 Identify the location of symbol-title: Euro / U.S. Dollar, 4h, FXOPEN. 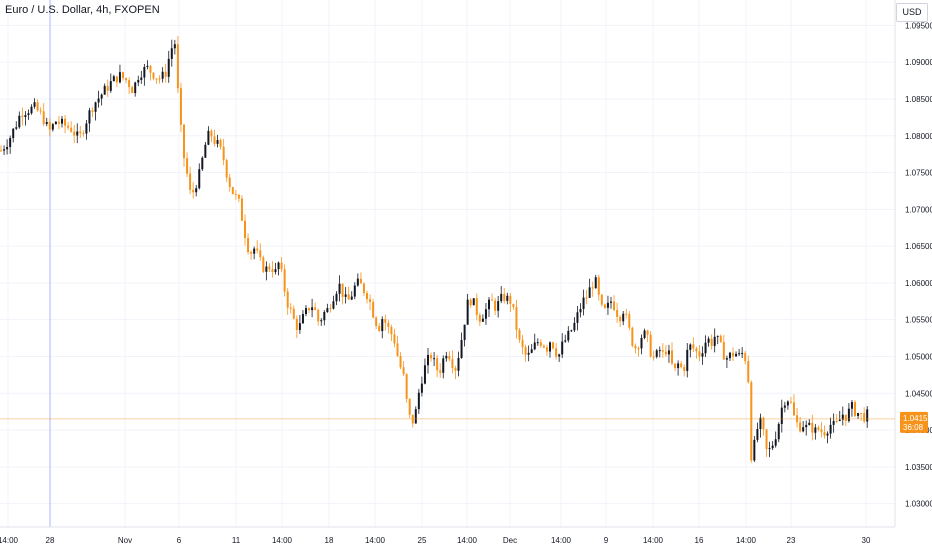
(82, 10).